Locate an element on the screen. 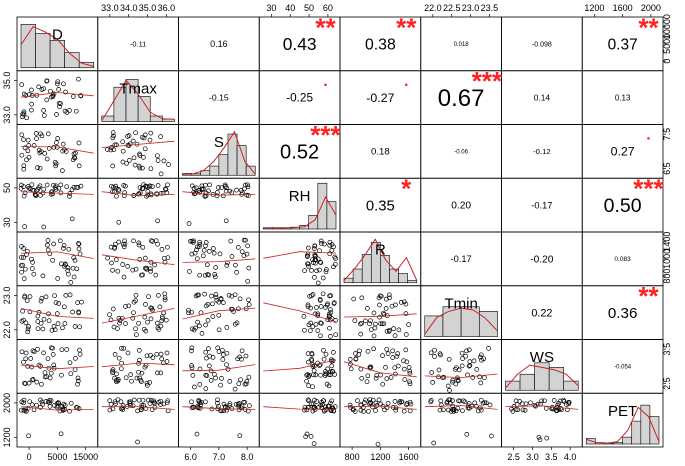  significance-stars: . is located at coordinates (648, 135).